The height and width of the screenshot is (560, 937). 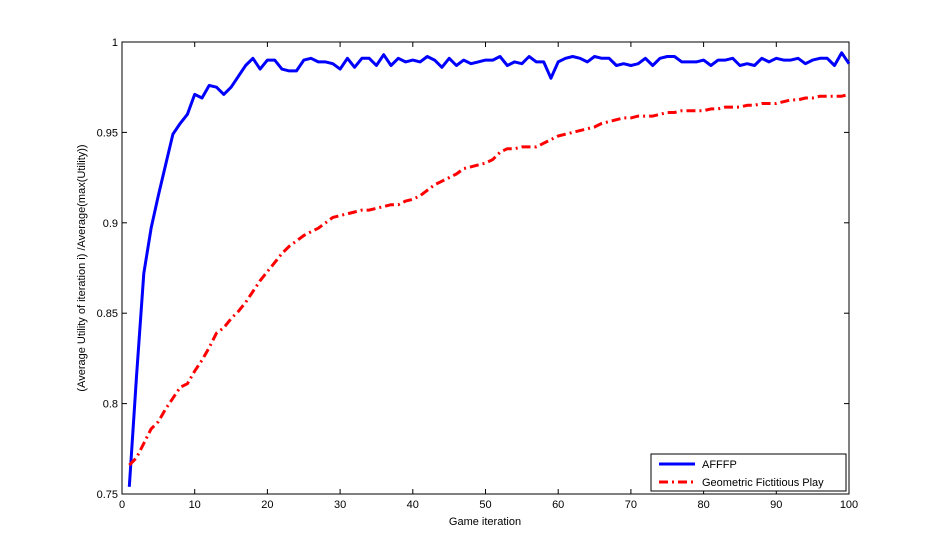 What do you see at coordinates (107, 314) in the screenshot?
I see `y-tick-label: 0.85` at bounding box center [107, 314].